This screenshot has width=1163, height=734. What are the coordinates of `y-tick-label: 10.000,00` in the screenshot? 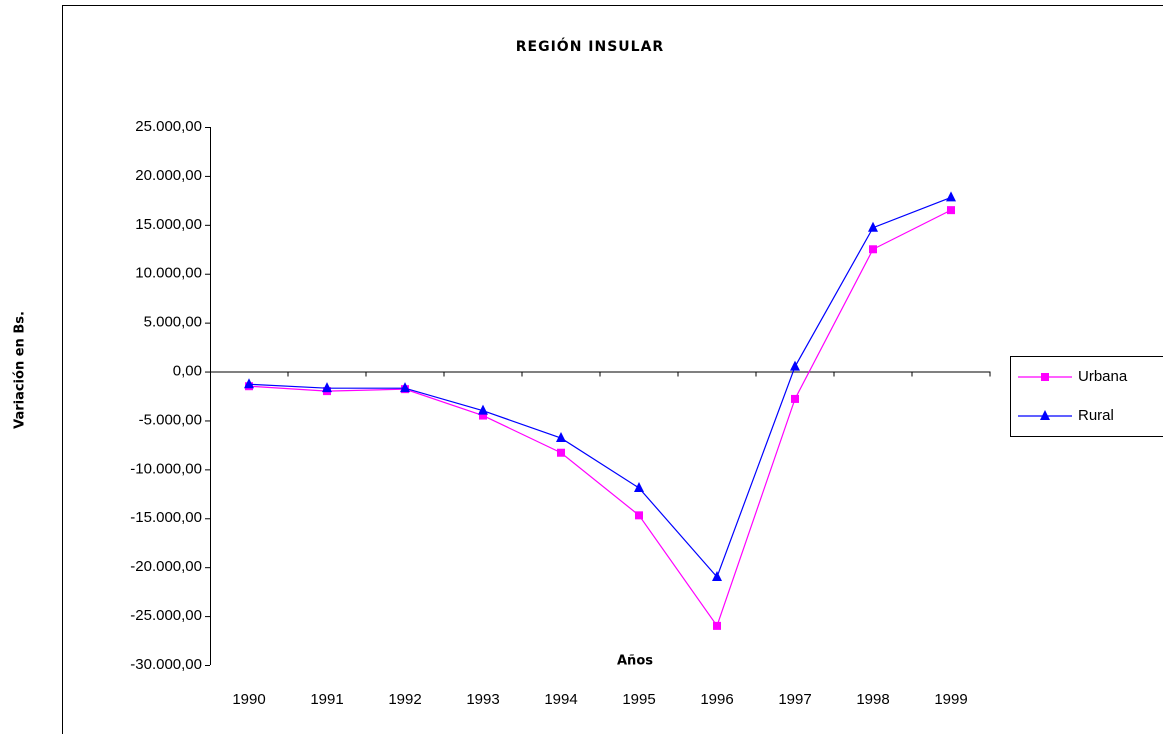 It's located at (168, 273).